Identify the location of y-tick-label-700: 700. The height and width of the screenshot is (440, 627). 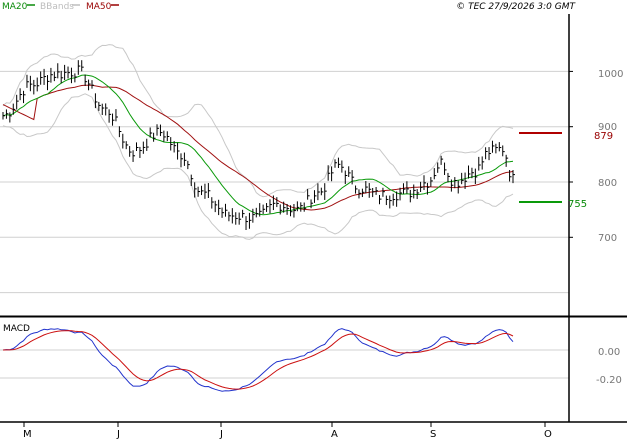
(607, 238).